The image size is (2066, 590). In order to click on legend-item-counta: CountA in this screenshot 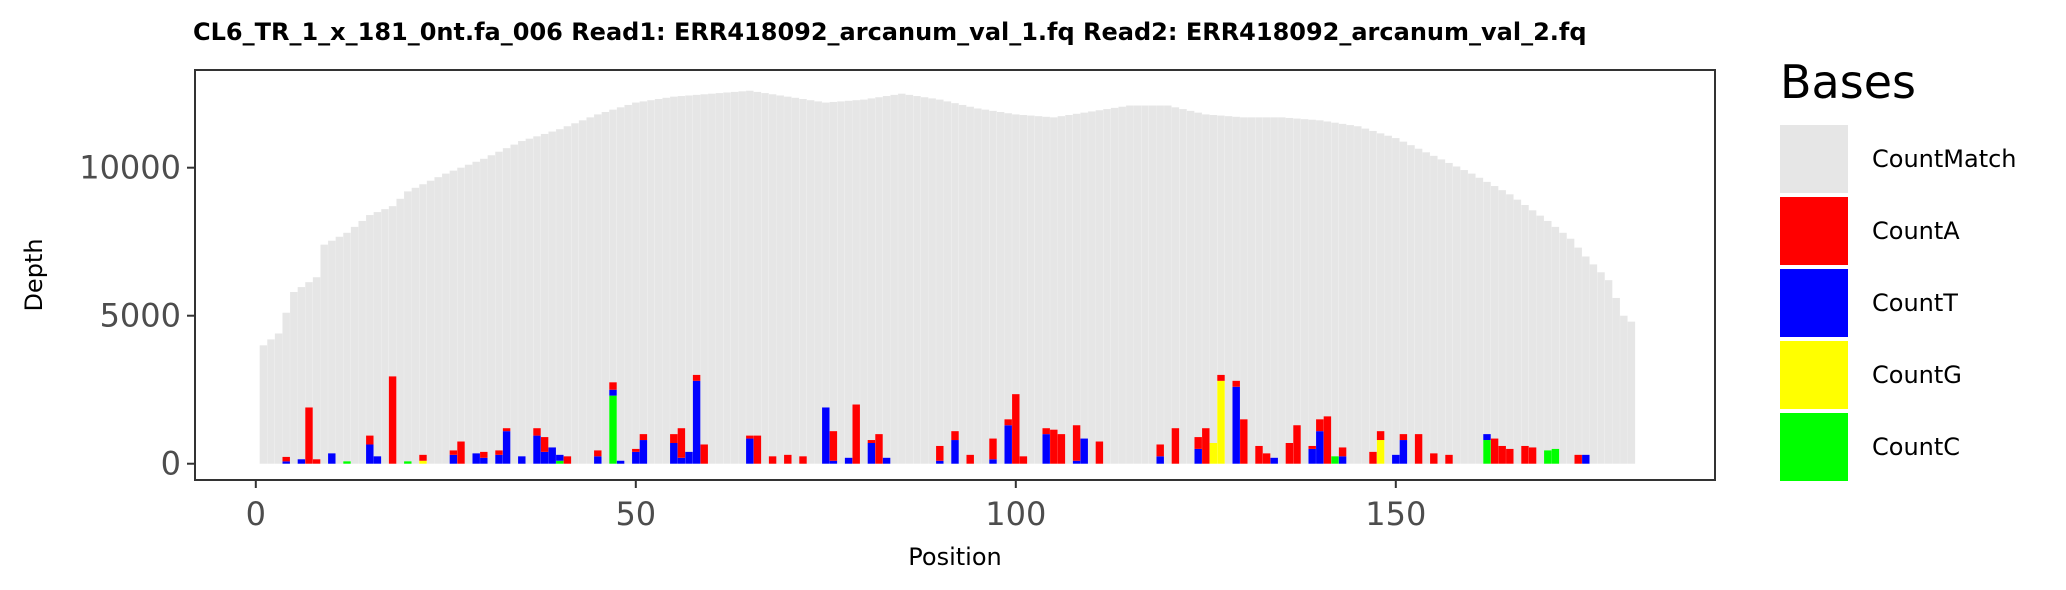, I will do `click(1898, 231)`.